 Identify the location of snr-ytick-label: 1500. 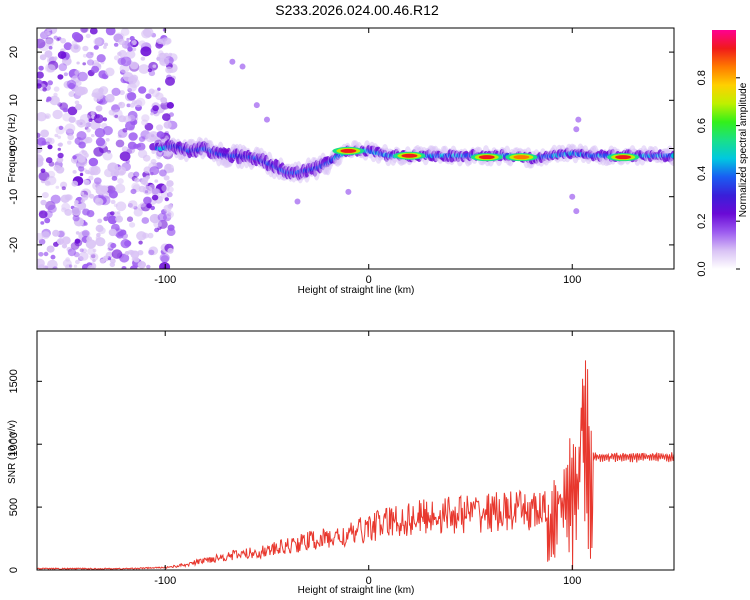
(14, 381).